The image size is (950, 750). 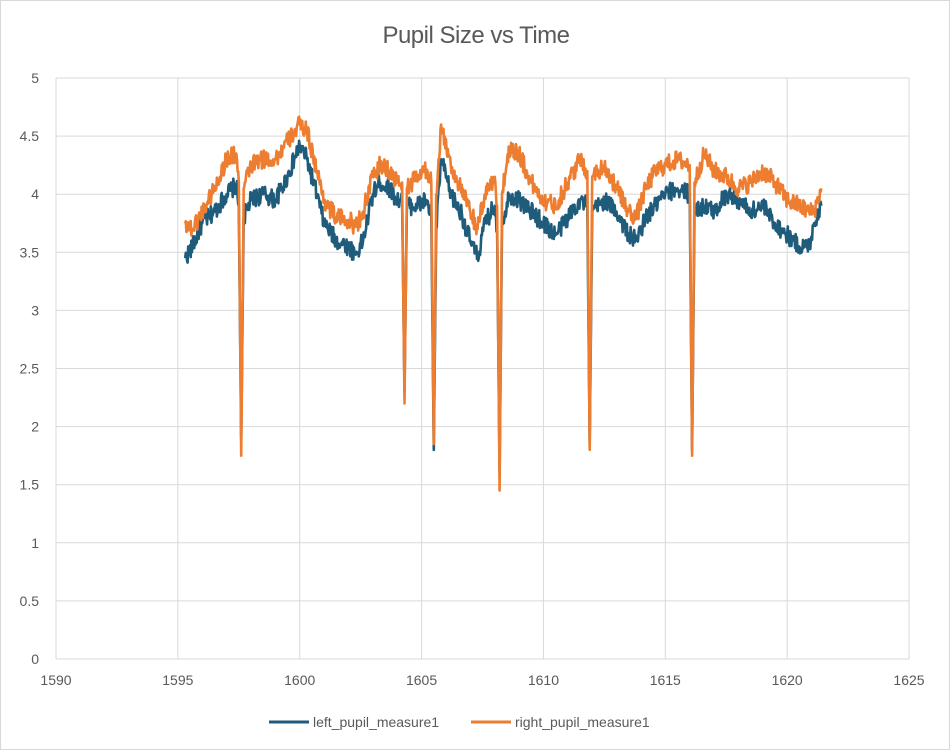 I want to click on x-tick-label: 1595, so click(x=177, y=680).